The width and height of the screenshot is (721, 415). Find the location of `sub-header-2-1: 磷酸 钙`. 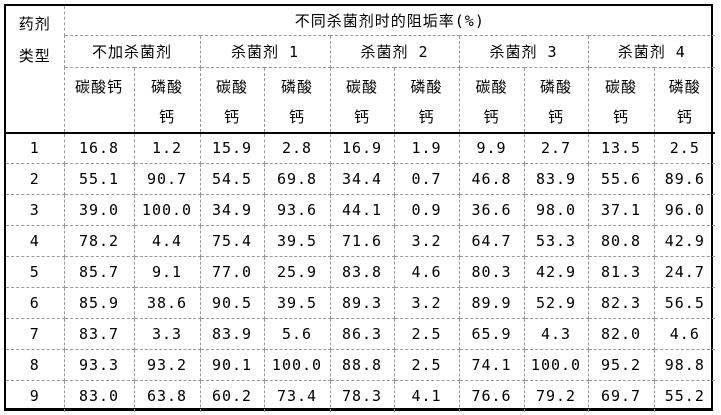

sub-header-2-1: 磷酸 钙 is located at coordinates (426, 100).